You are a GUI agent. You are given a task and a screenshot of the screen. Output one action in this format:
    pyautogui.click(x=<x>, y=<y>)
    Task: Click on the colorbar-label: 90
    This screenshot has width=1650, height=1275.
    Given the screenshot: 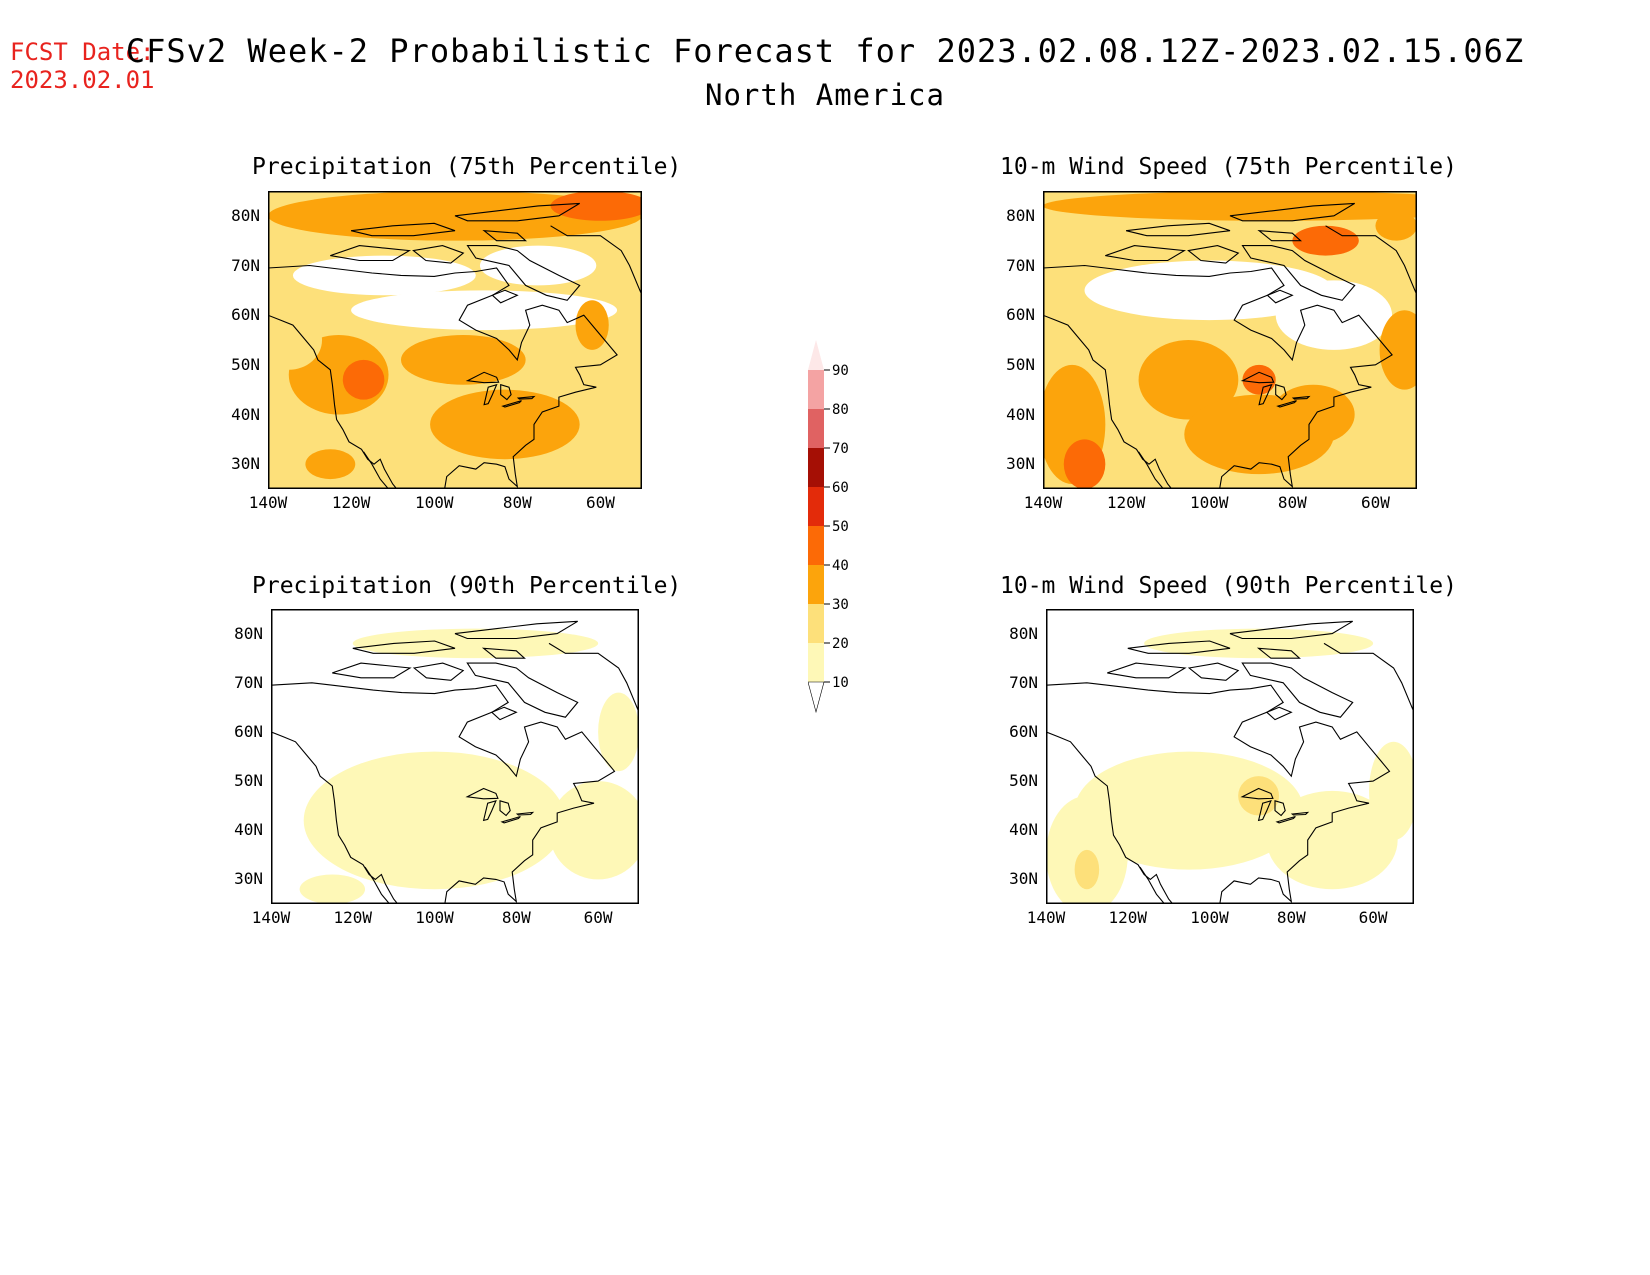 What is the action you would take?
    pyautogui.click(x=840, y=371)
    